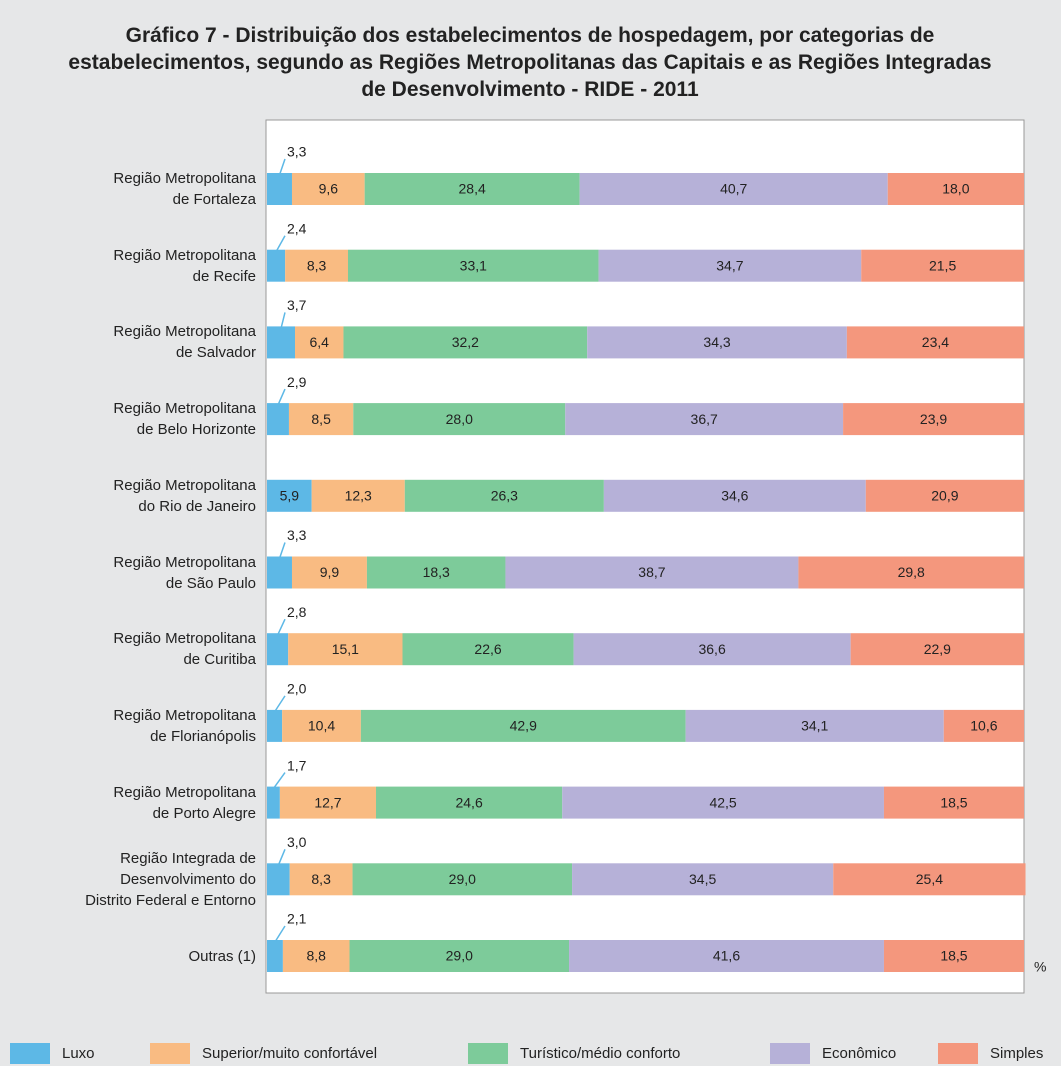 This screenshot has width=1061, height=1066. I want to click on value-label: 42,9, so click(523, 726).